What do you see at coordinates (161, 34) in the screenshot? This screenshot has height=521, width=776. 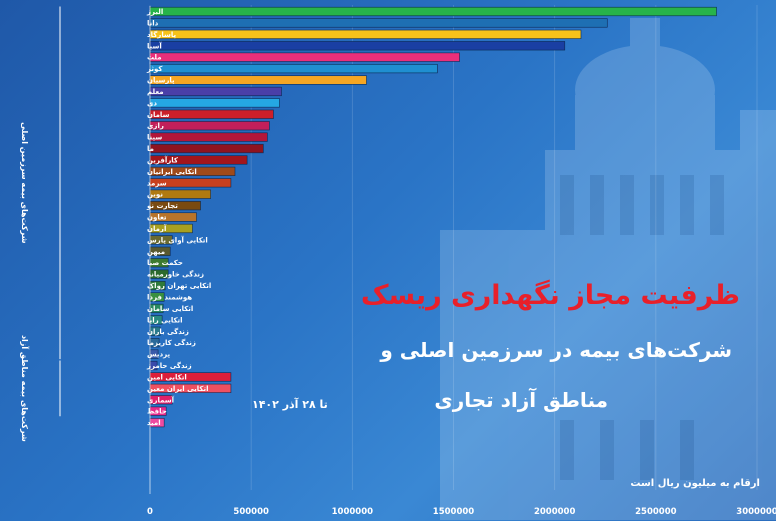 I see `category-label: پاسارگاد` at bounding box center [161, 34].